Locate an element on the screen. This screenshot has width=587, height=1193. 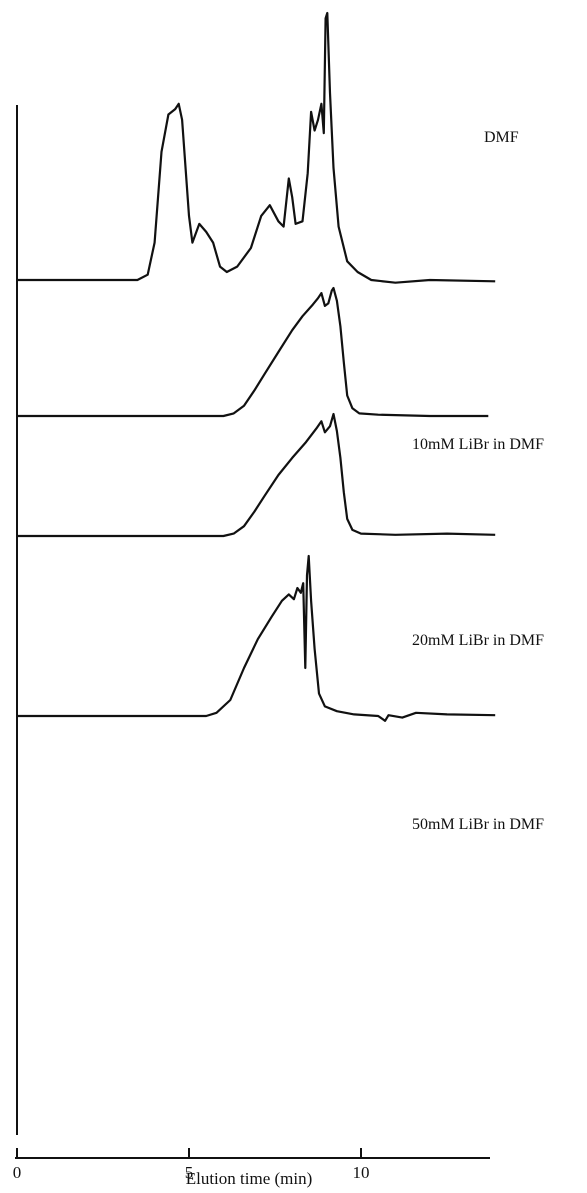
series-label-2: 10mM LiBr in DMF is located at coordinates (478, 444).